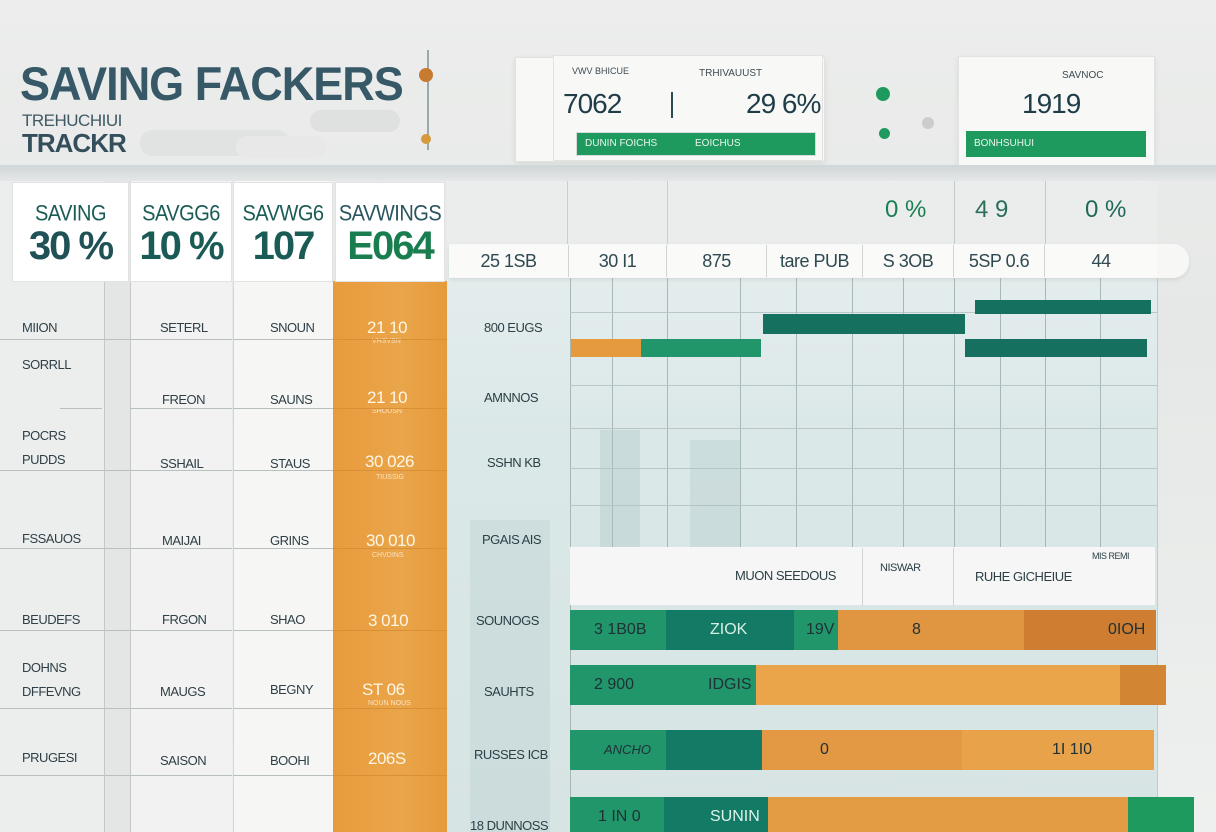  I want to click on summary-header-1: SAVING 30 %, so click(70, 232).